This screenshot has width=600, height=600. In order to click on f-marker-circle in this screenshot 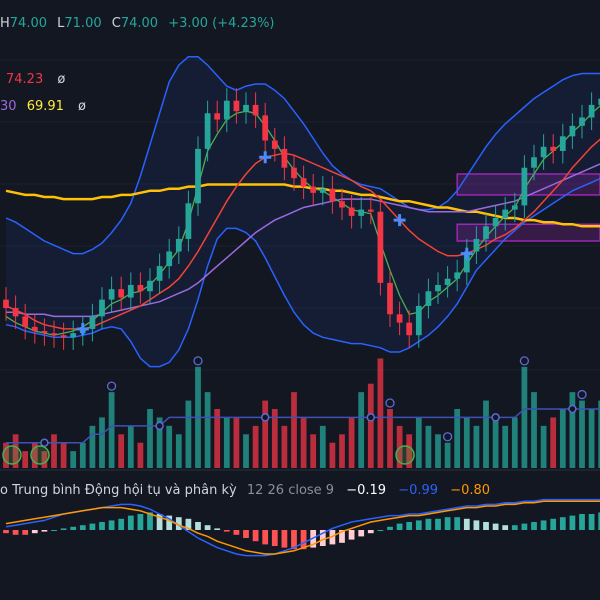, I will do `click(12, 455)`.